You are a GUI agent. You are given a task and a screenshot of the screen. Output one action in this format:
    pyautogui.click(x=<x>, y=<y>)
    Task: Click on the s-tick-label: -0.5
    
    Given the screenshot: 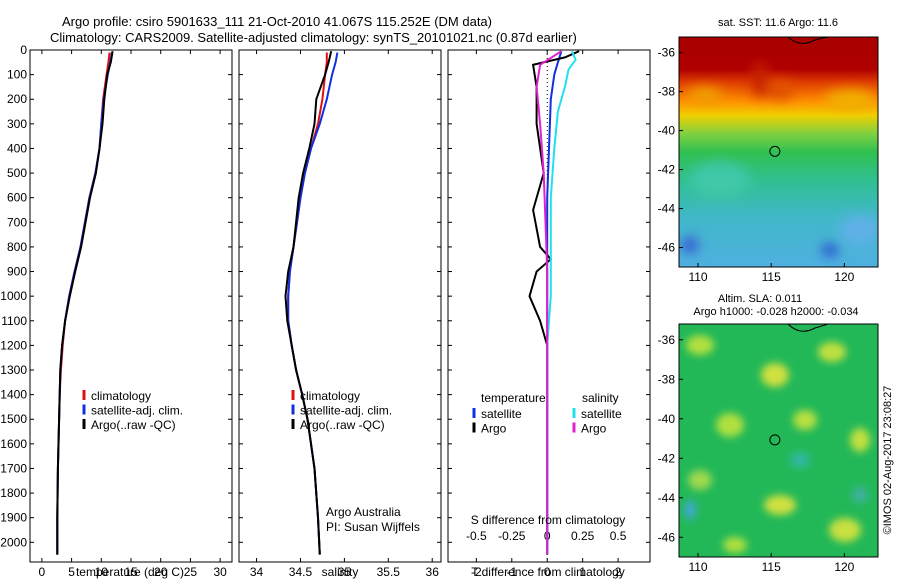 What is the action you would take?
    pyautogui.click(x=476, y=536)
    